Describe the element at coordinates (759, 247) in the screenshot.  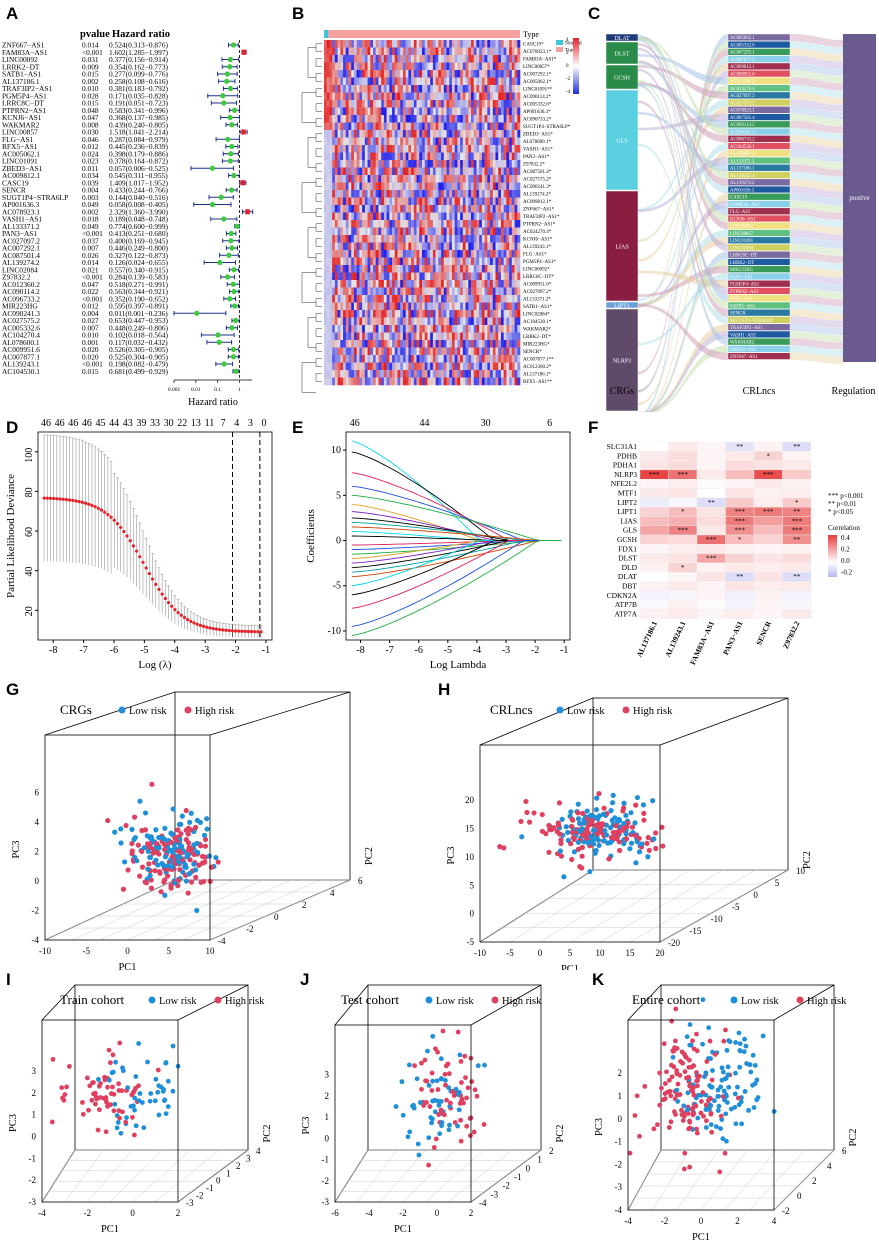
I see `sankey-mid-node` at that location.